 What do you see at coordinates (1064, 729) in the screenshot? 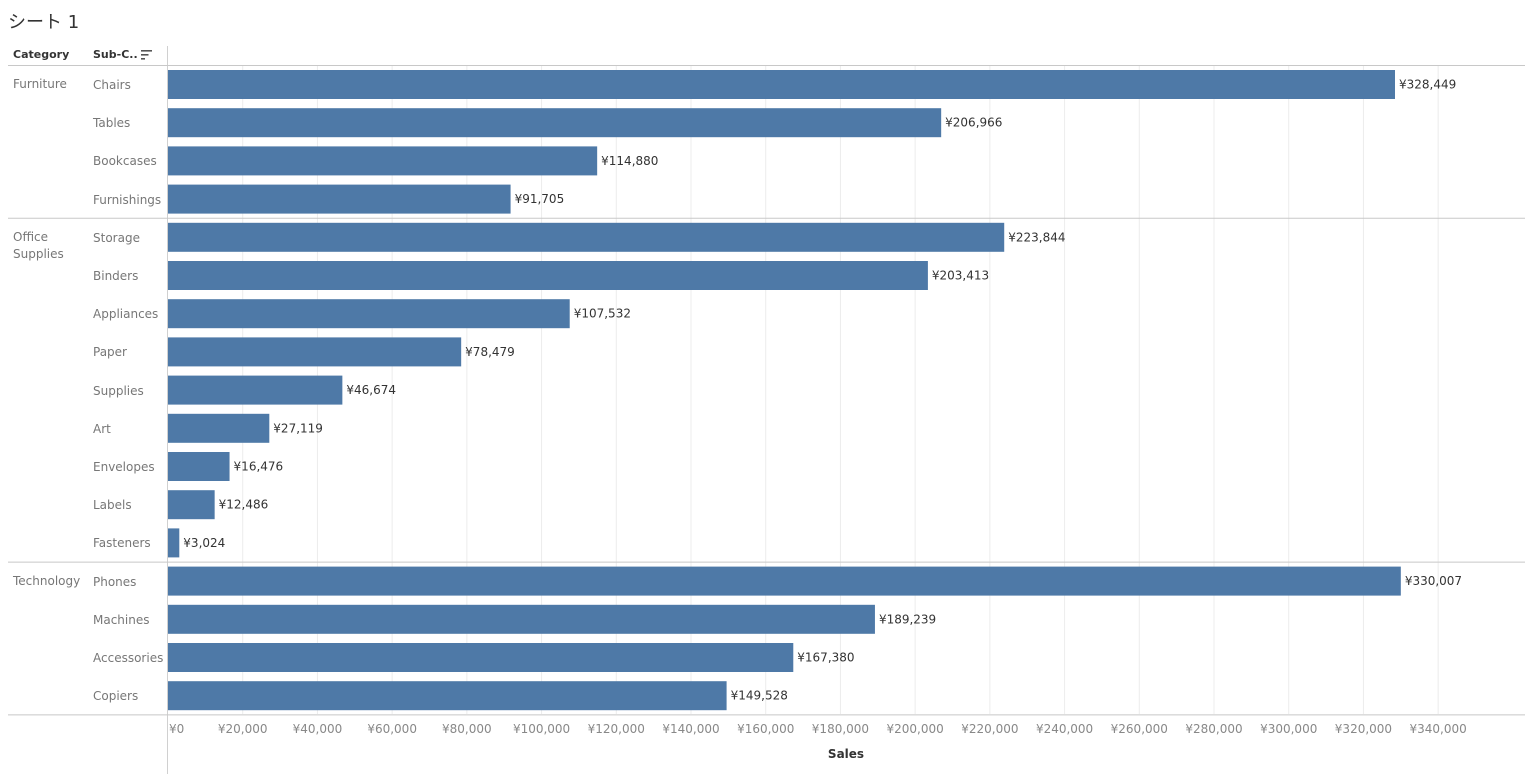
I see `x-tick-label: ¥240,000` at bounding box center [1064, 729].